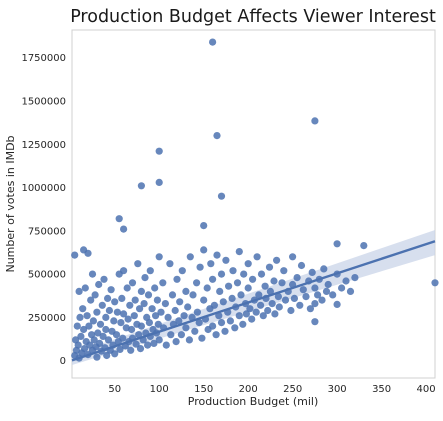  Describe the element at coordinates (10, 203) in the screenshot. I see `y-axis-label: Number of votes in IMDb` at that location.